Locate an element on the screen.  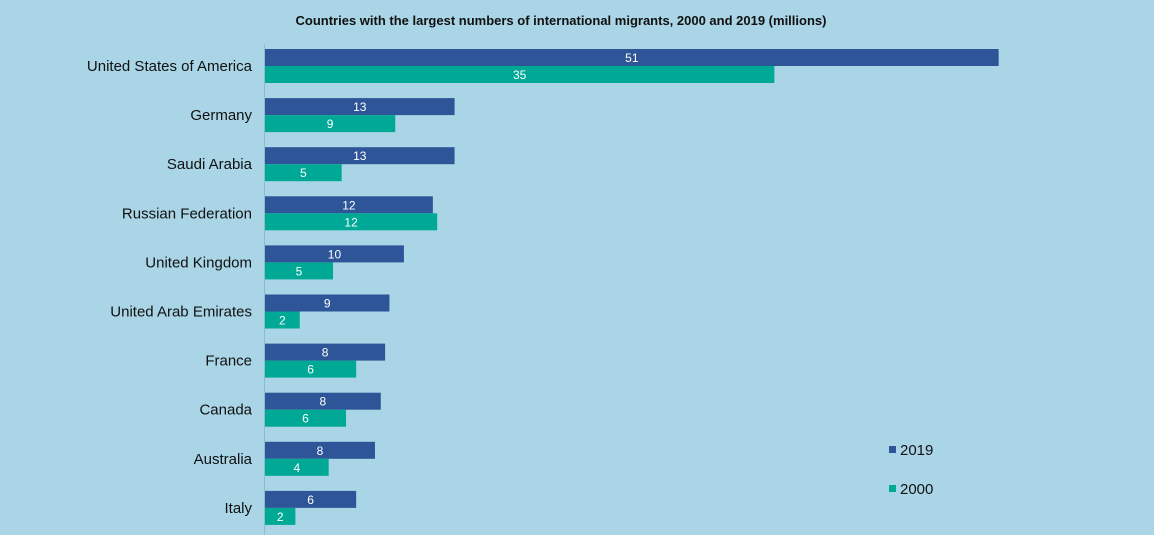
data-label-2000: 9 is located at coordinates (330, 124).